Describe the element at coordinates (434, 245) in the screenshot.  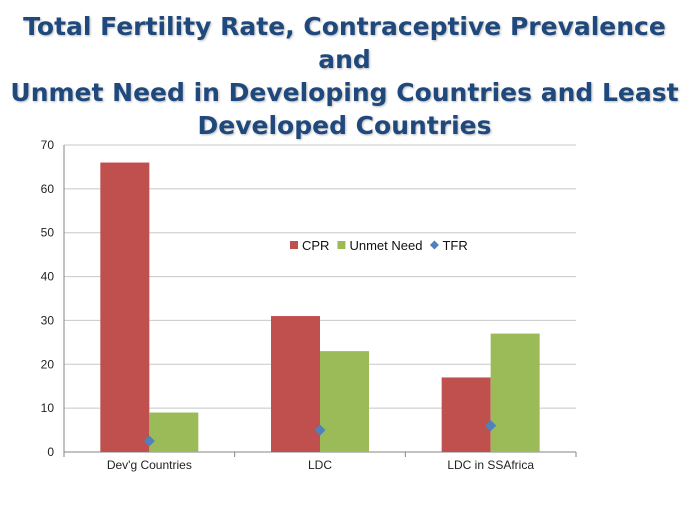
I see `legend-swatch-tfr` at that location.